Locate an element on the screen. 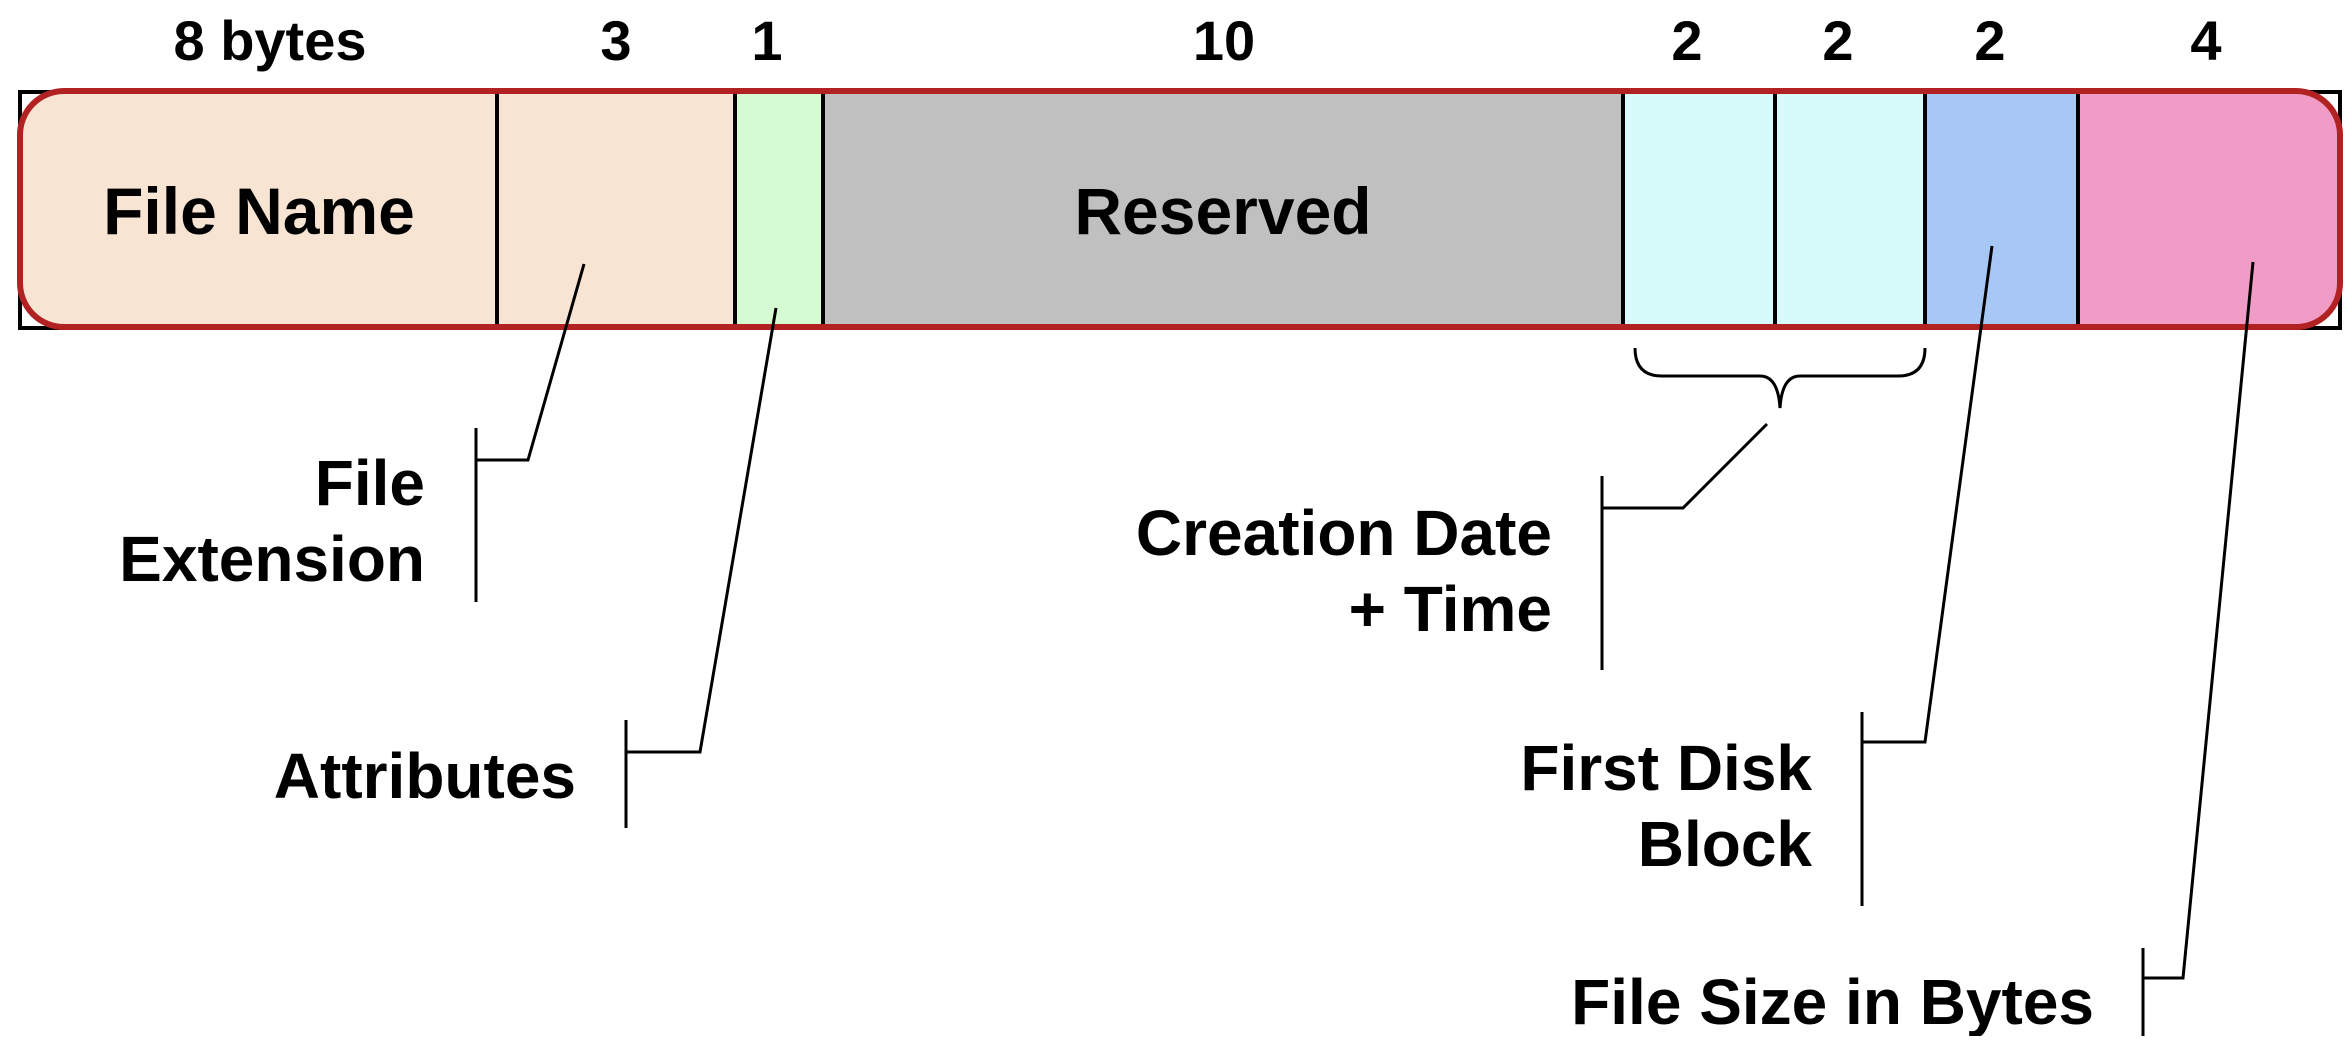 Image resolution: width=2352 pixels, height=1041 pixels. reserved-field is located at coordinates (1223, 209).